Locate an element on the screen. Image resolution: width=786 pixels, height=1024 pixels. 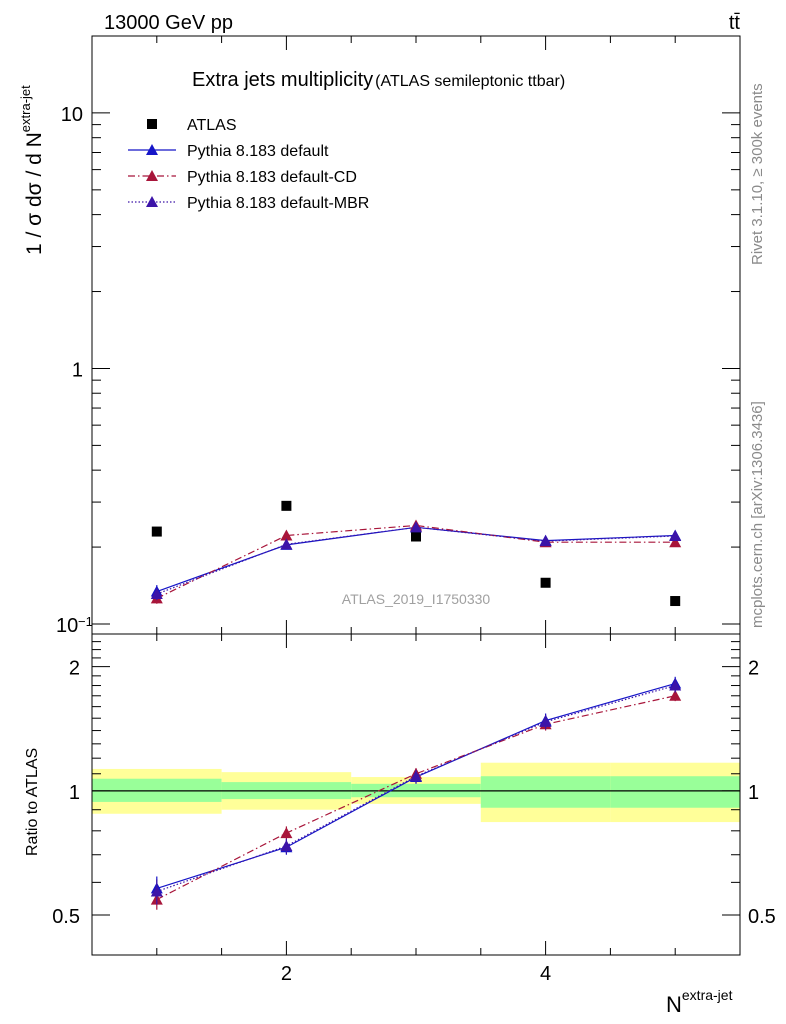
ratio-y-tick-label-1: 1 is located at coordinates (74, 793).